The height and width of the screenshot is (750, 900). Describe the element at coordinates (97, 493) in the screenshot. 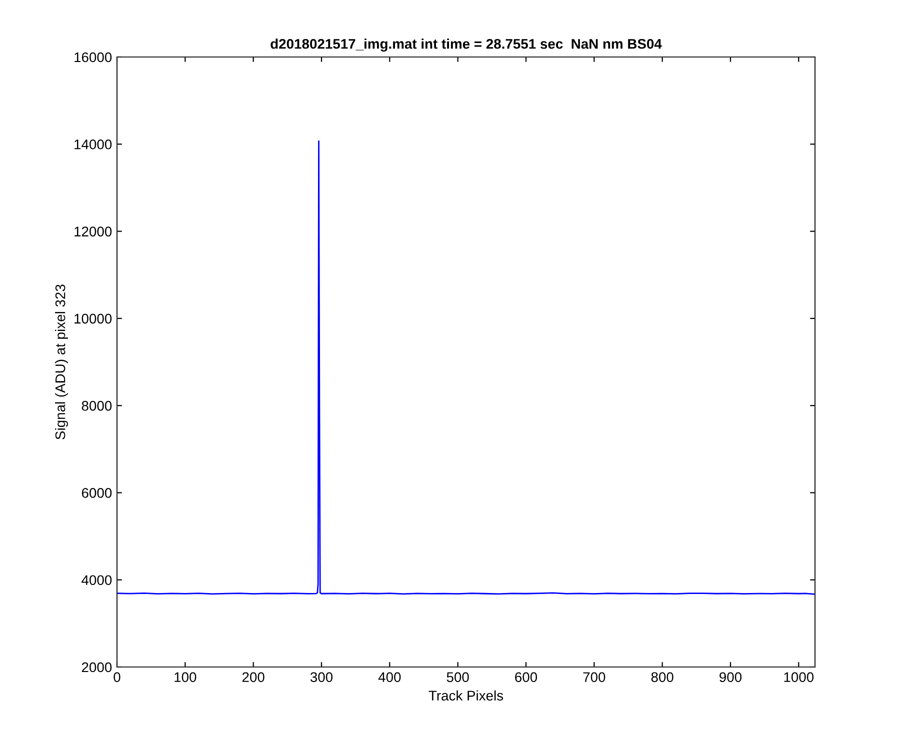

I see `y-tick-label: 6000` at that location.